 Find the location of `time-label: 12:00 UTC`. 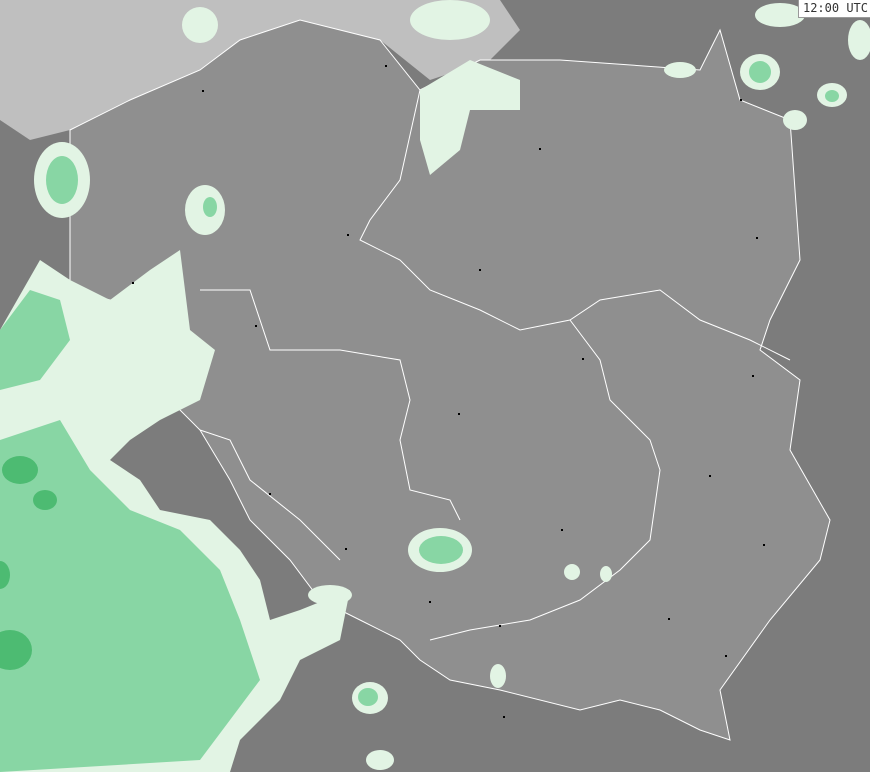

time-label: 12:00 UTC is located at coordinates (833, 9).